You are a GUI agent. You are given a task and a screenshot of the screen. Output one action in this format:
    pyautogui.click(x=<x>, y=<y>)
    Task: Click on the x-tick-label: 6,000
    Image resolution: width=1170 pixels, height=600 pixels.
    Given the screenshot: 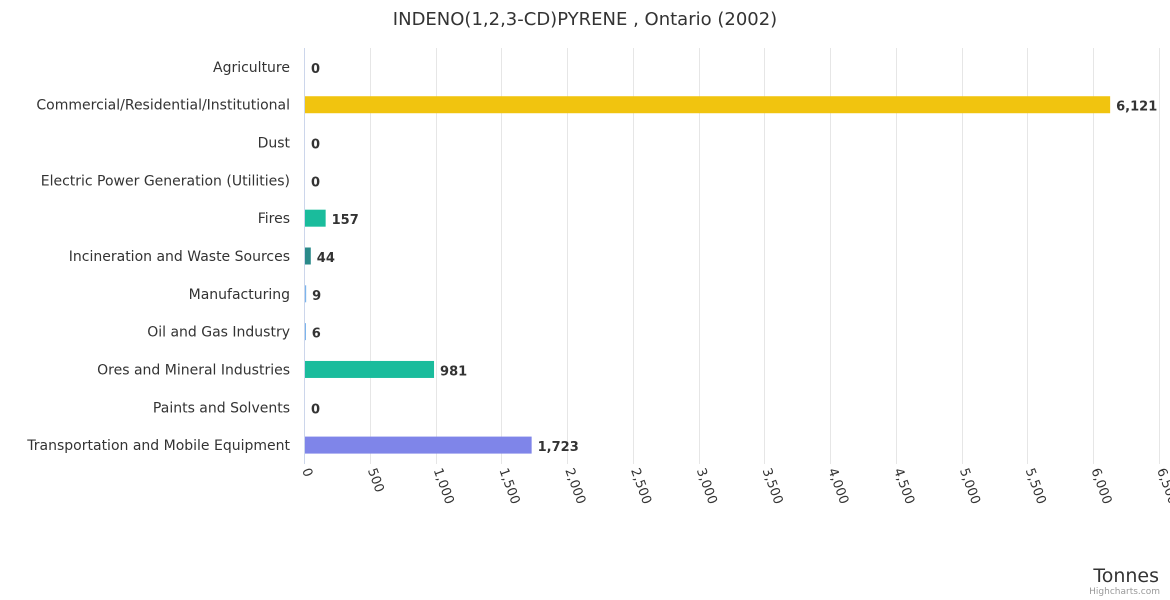 What is the action you would take?
    pyautogui.click(x=1100, y=486)
    